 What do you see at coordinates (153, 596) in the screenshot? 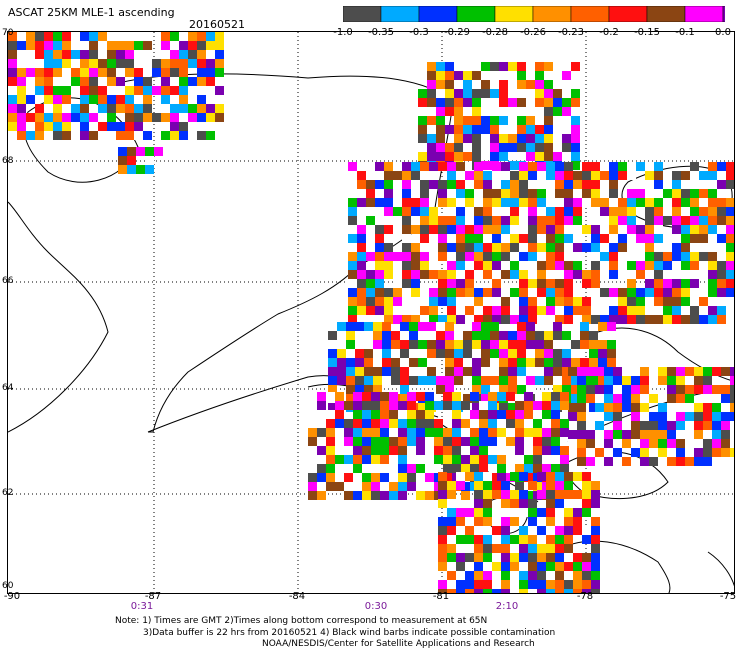
I see `lon-label: -87` at bounding box center [153, 596].